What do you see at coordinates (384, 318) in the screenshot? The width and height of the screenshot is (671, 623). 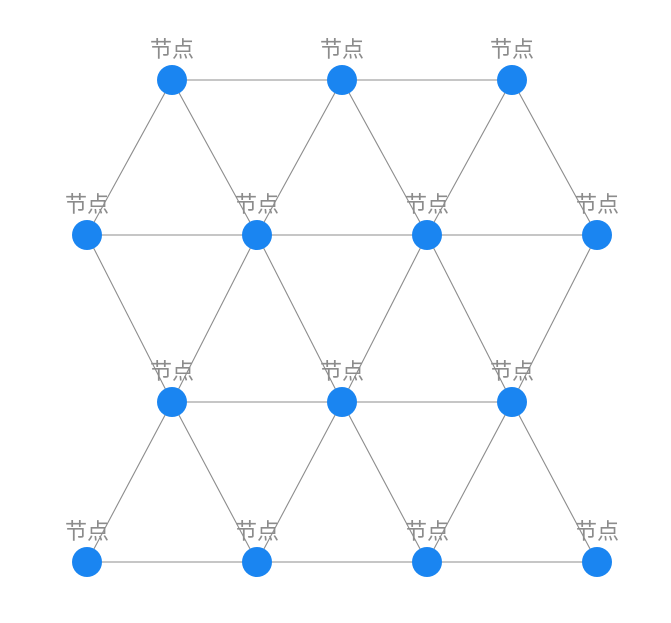 I see `edge-n6-n9` at bounding box center [384, 318].